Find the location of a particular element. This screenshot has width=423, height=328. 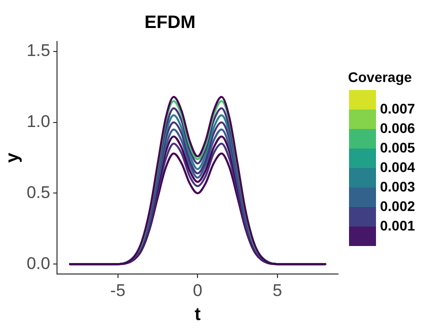

x-tick-label: 0 is located at coordinates (197, 290).